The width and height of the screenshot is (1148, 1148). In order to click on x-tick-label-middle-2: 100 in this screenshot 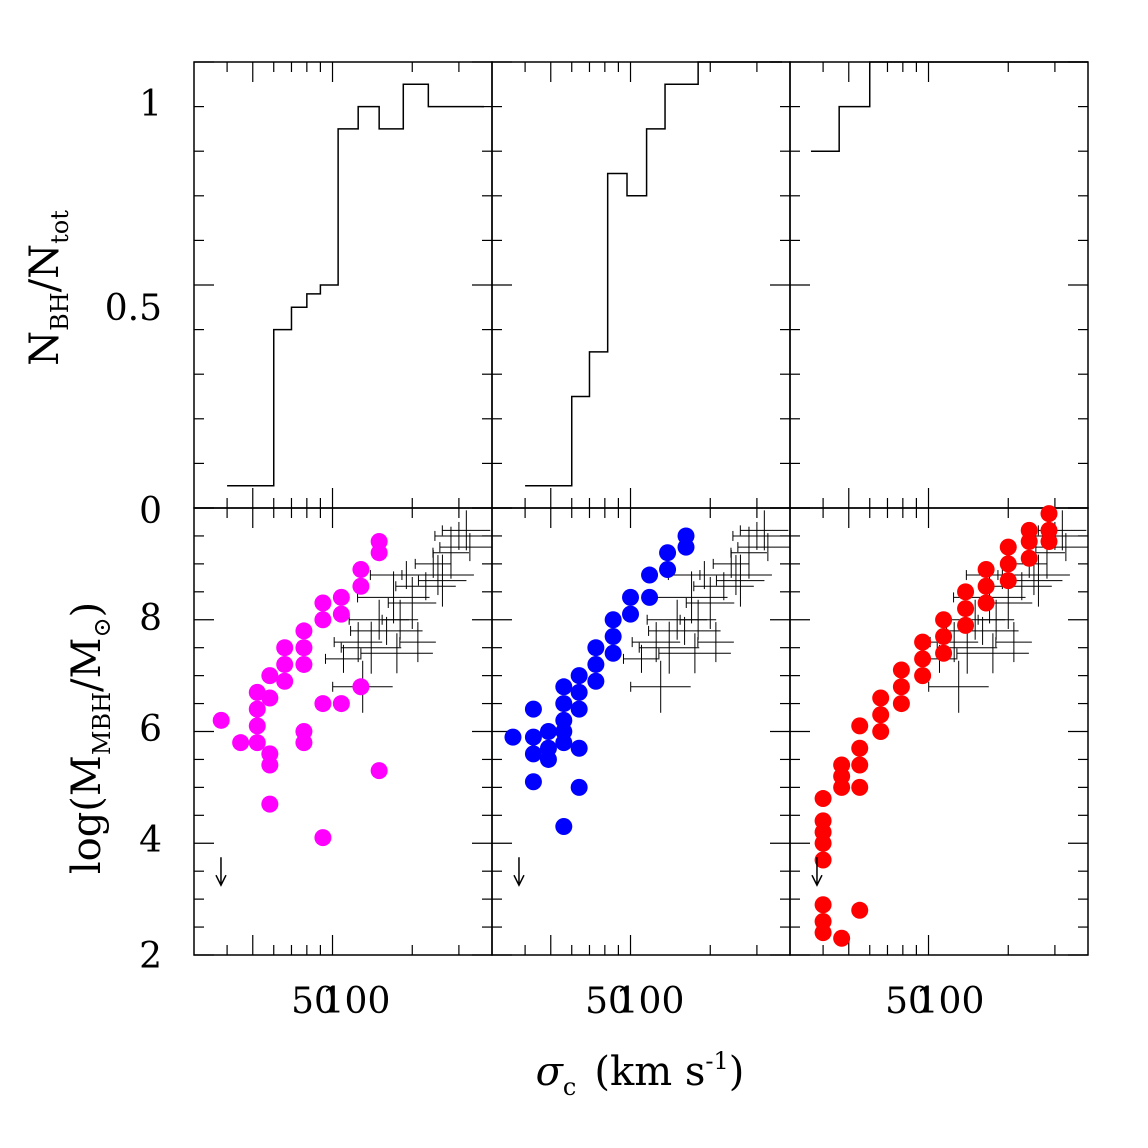, I will do `click(650, 1001)`.